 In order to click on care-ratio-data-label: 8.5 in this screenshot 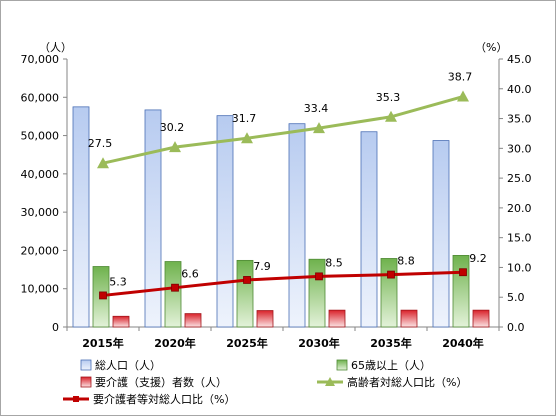, I will do `click(334, 262)`.